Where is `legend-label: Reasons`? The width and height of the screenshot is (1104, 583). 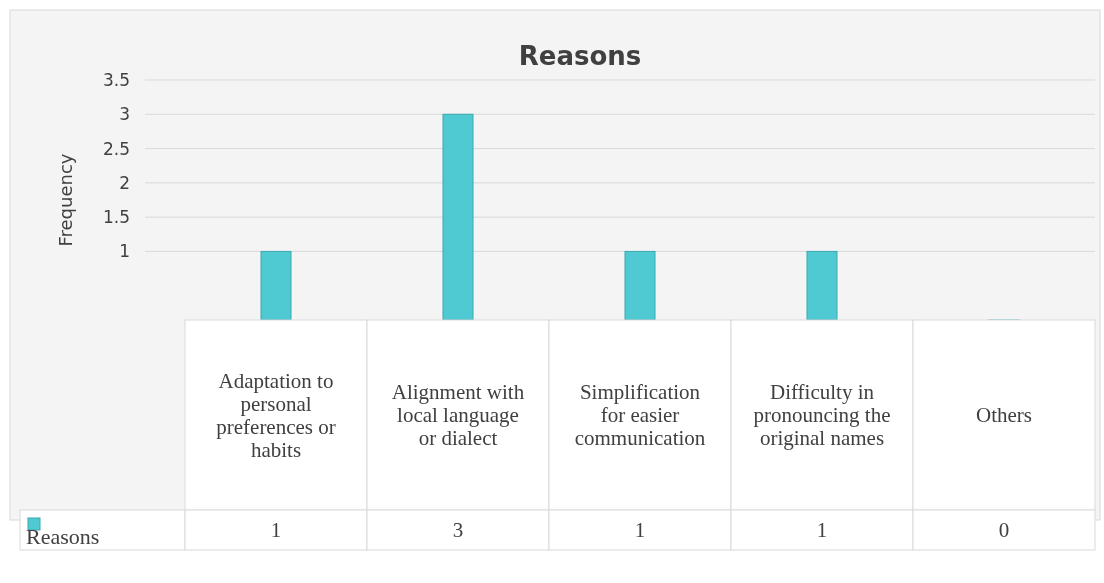
legend-label: Reasons is located at coordinates (63, 536).